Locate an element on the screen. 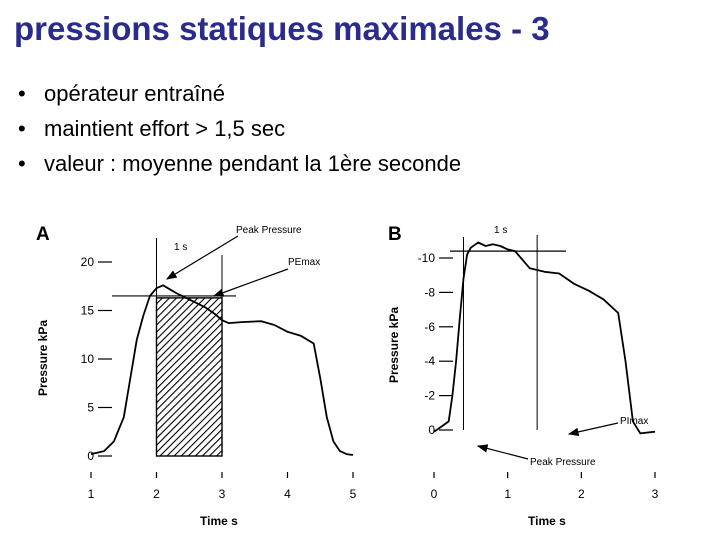 This screenshot has height=540, width=720. y-tick-label: 20 is located at coordinates (88, 262).